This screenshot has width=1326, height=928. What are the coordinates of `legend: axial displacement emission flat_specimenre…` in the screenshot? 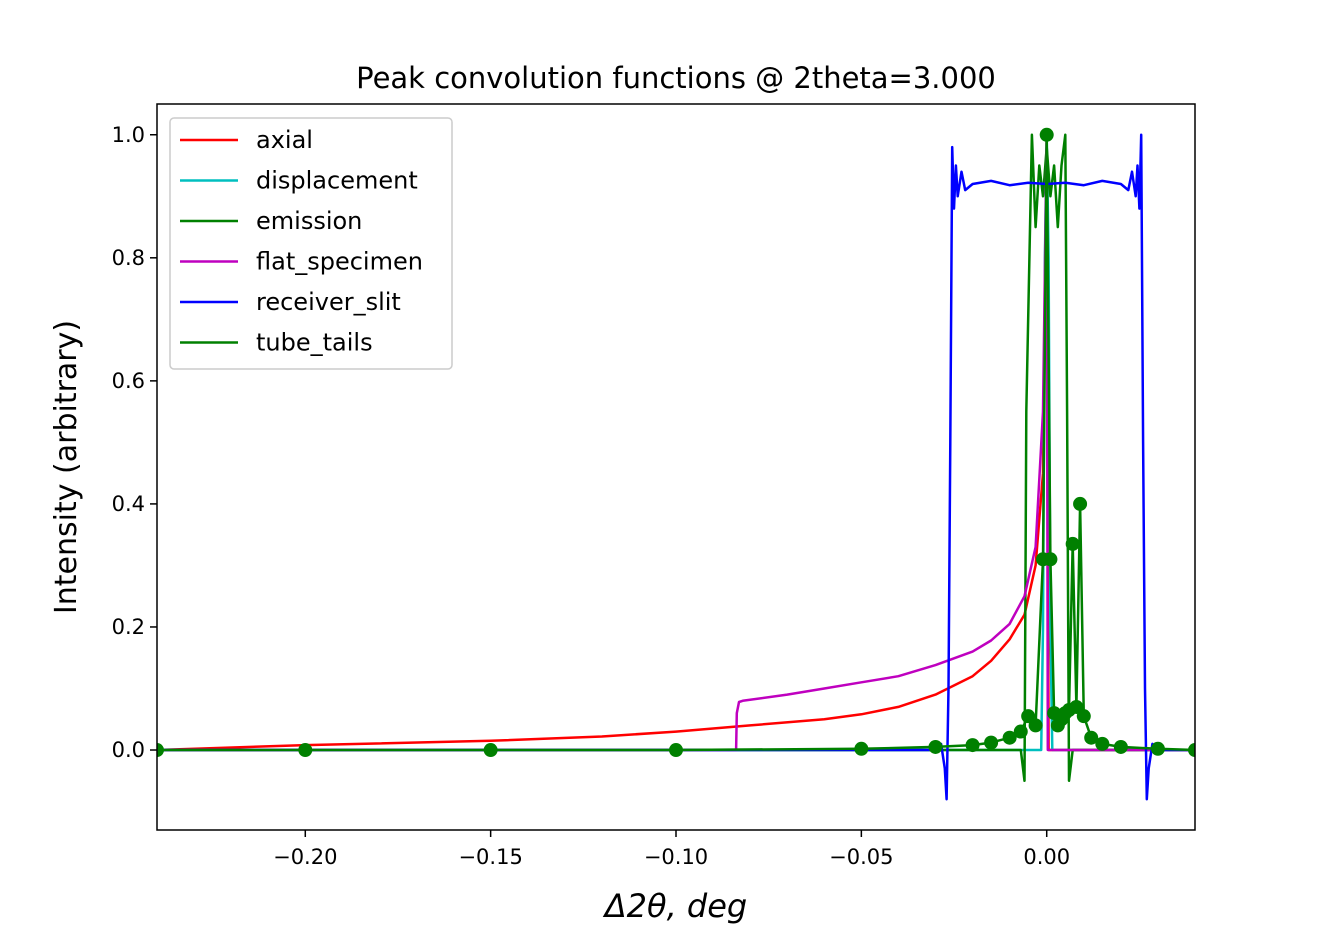 It's located at (311, 243).